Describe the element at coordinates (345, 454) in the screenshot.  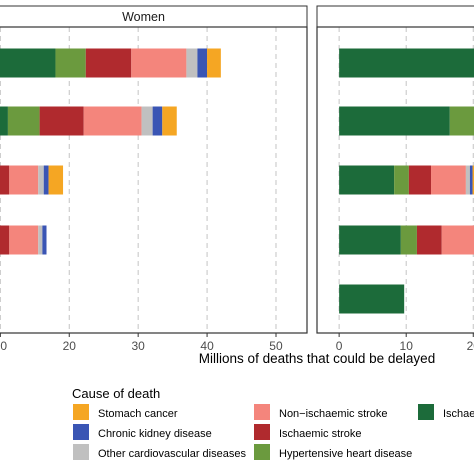
I see `legend-label: Hypertensive heart disease` at that location.